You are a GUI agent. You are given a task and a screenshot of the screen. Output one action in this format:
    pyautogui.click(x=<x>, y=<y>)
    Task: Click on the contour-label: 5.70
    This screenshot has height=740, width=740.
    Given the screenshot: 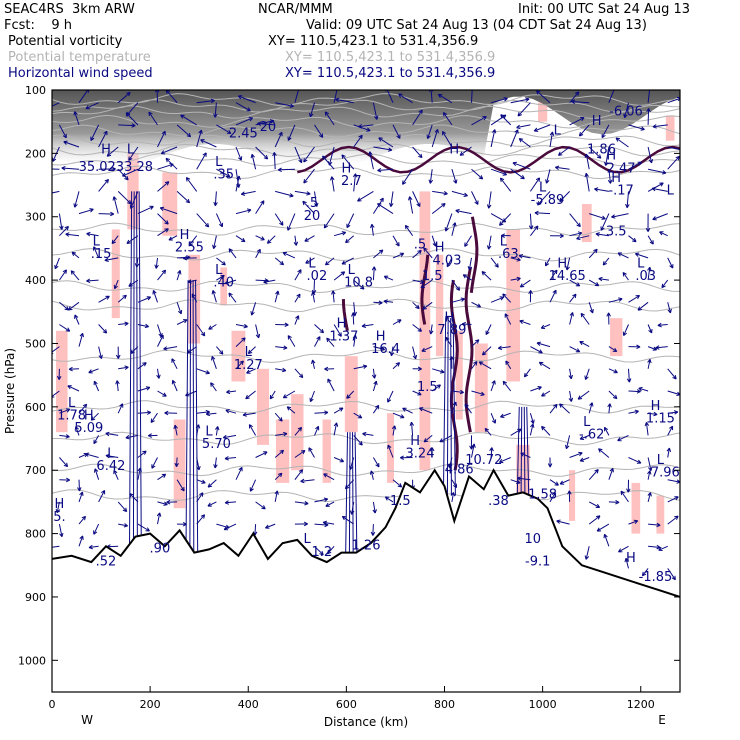 What is the action you would take?
    pyautogui.click(x=216, y=444)
    